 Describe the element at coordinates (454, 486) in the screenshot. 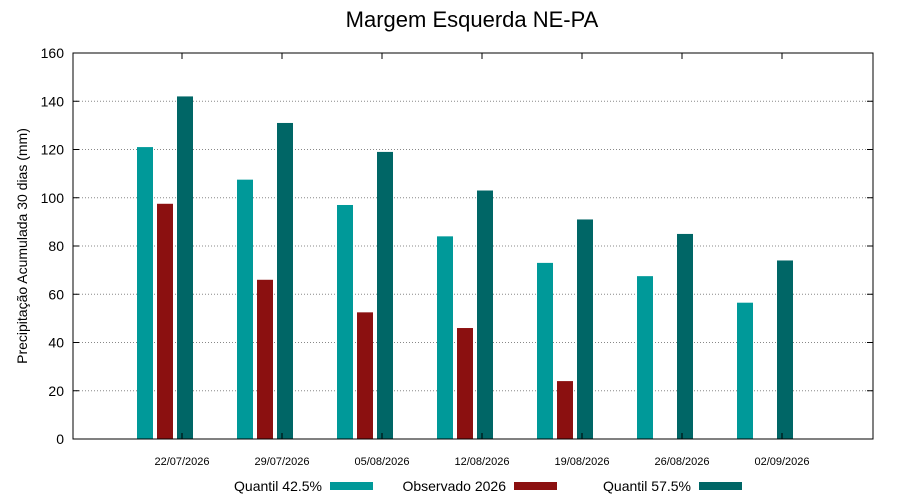

I see `legend-label: Observado 2026` at that location.